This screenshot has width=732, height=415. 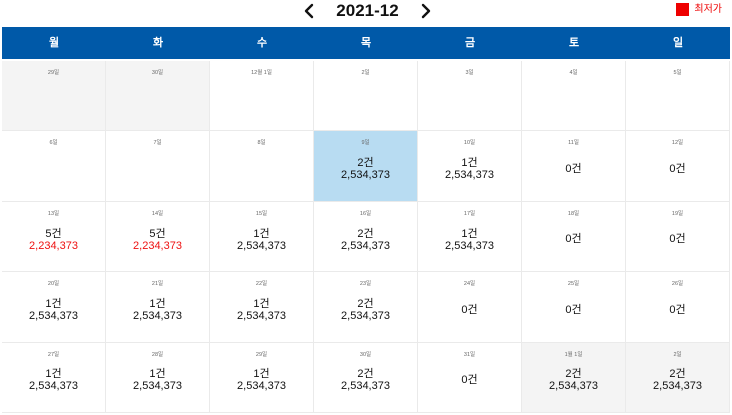 I want to click on day-cell: 10일 1건 2,534,373, so click(x=470, y=166).